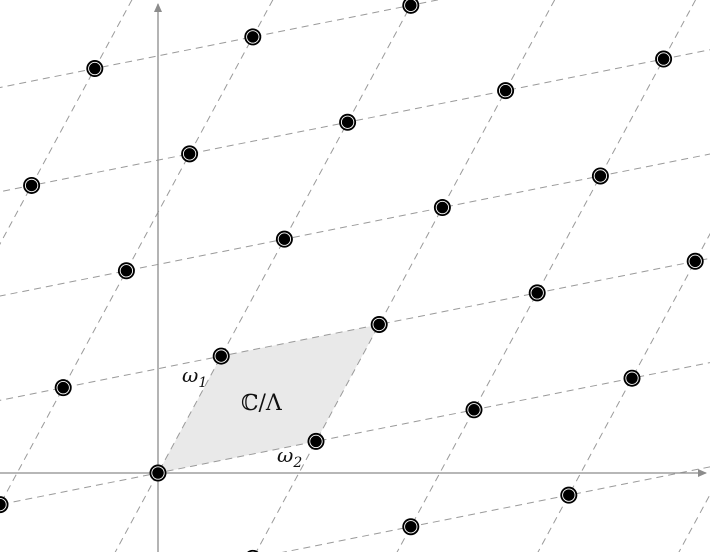 This screenshot has height=552, width=710. What do you see at coordinates (289, 457) in the screenshot?
I see `omega2-label: ω2` at bounding box center [289, 457].